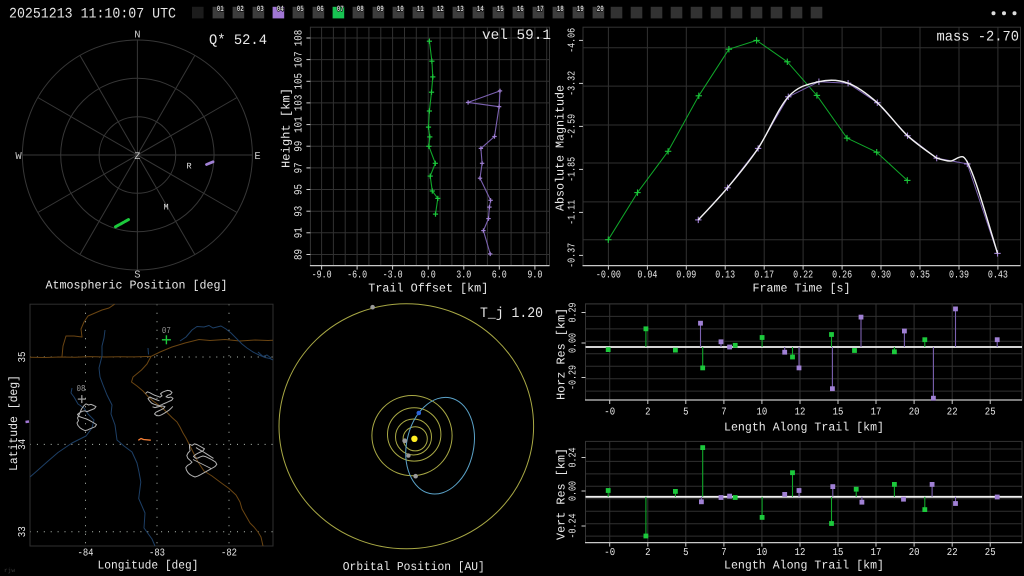 Image resolution: width=1024 pixels, height=576 pixels. I want to click on svg-text: 03, so click(260, 9).